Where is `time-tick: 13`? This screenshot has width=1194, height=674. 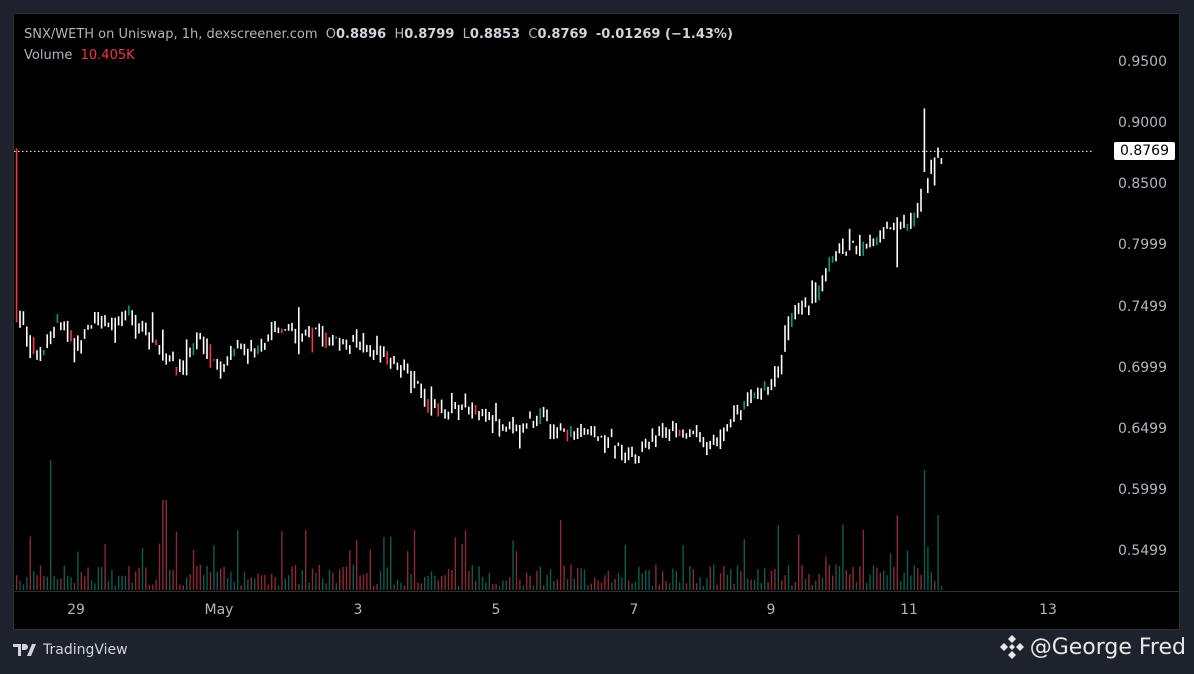
time-tick: 13 is located at coordinates (1048, 610).